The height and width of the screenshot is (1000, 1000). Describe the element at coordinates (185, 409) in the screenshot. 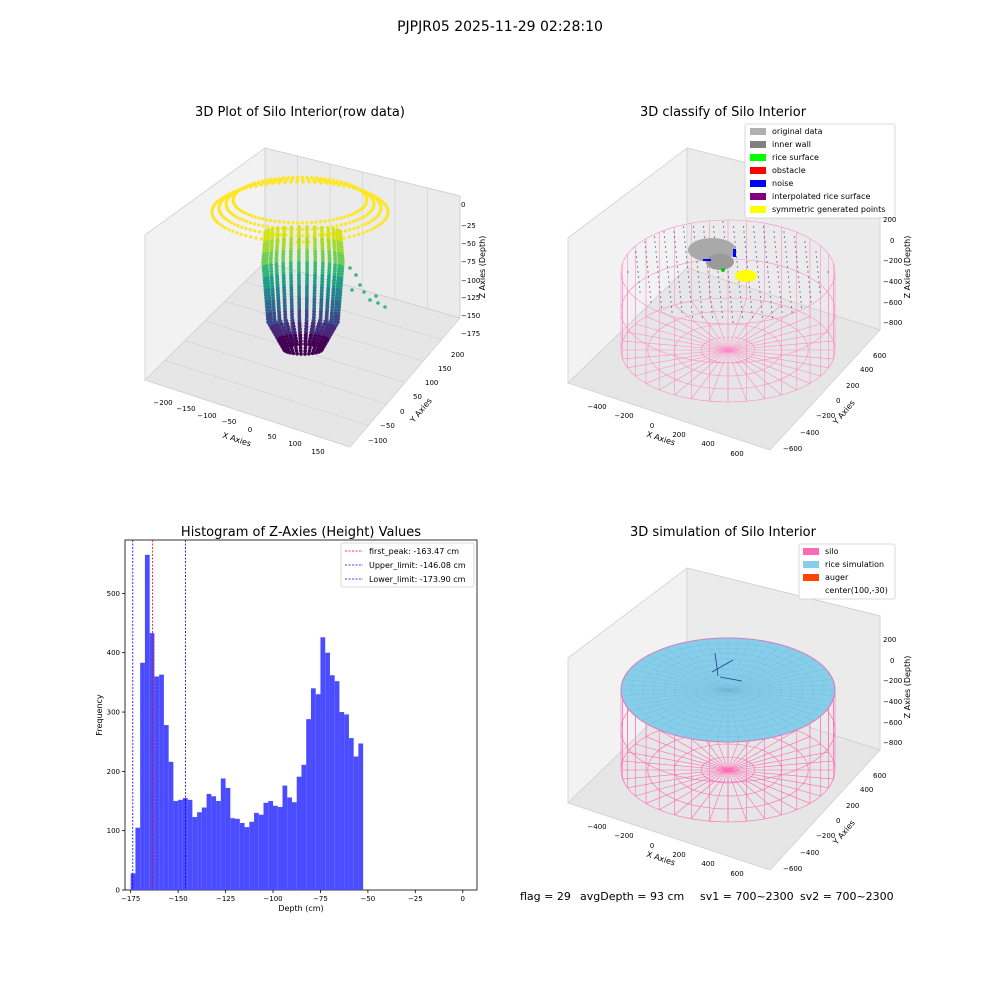

I see `p1-xtick: −150` at that location.